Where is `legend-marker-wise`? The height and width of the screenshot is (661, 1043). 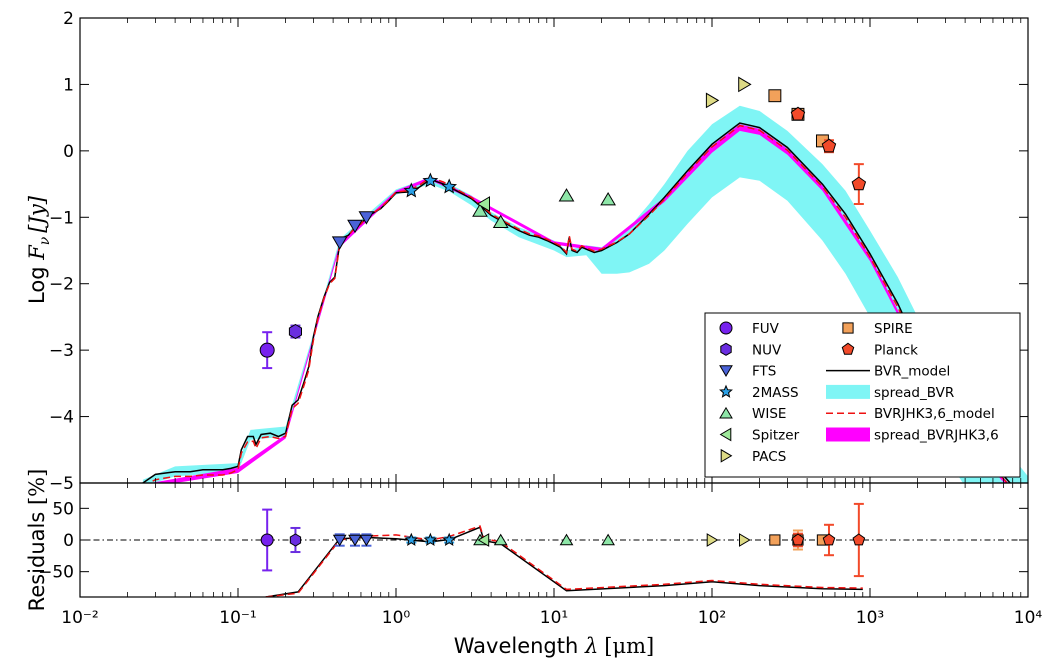
legend-marker-wise is located at coordinates (726, 412).